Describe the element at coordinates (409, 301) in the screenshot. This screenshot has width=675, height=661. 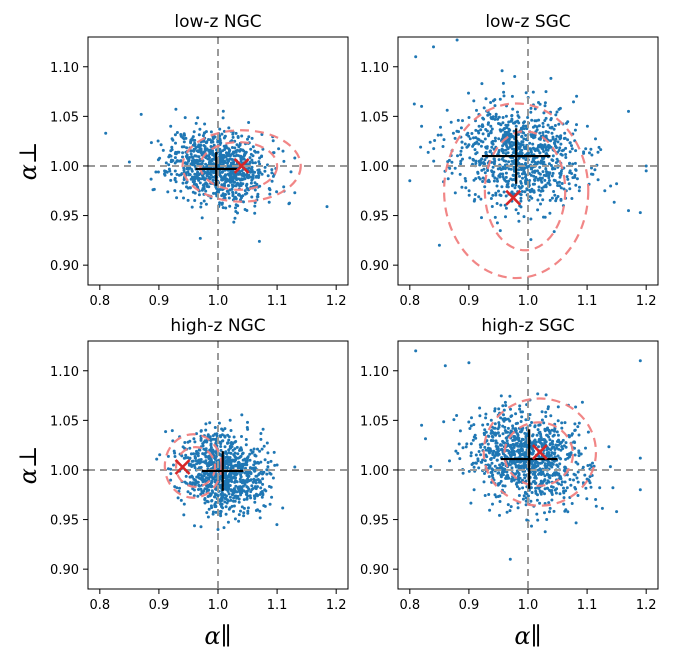
I see `x-tick-label: 0.8` at that location.